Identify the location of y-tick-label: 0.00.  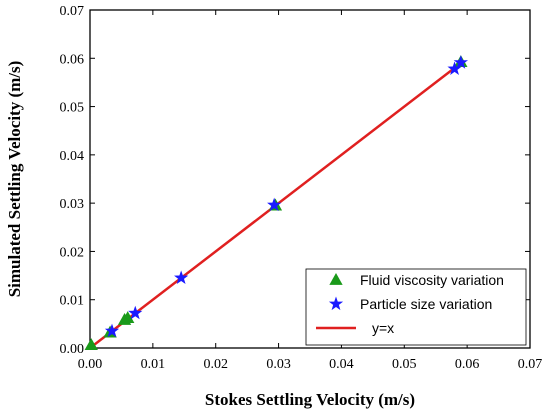
(72, 349).